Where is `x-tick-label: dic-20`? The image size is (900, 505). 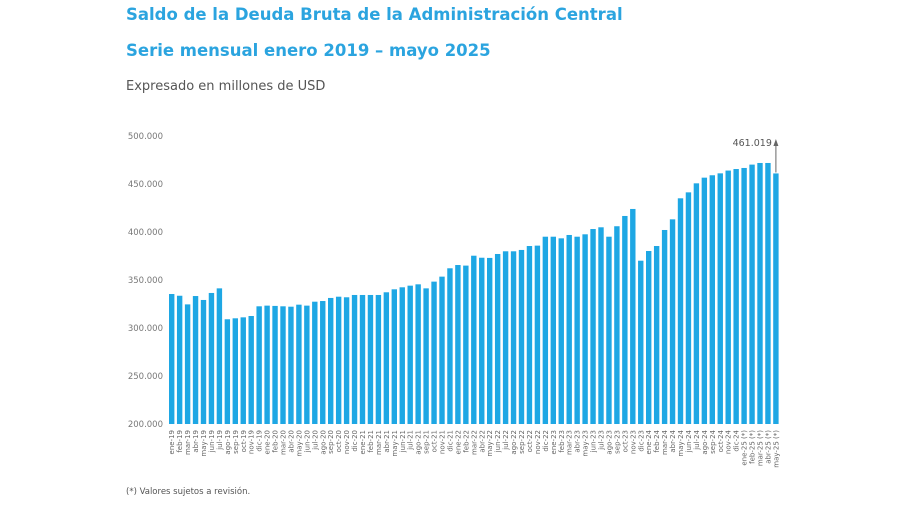
x-tick-label: dic-20 is located at coordinates (355, 441).